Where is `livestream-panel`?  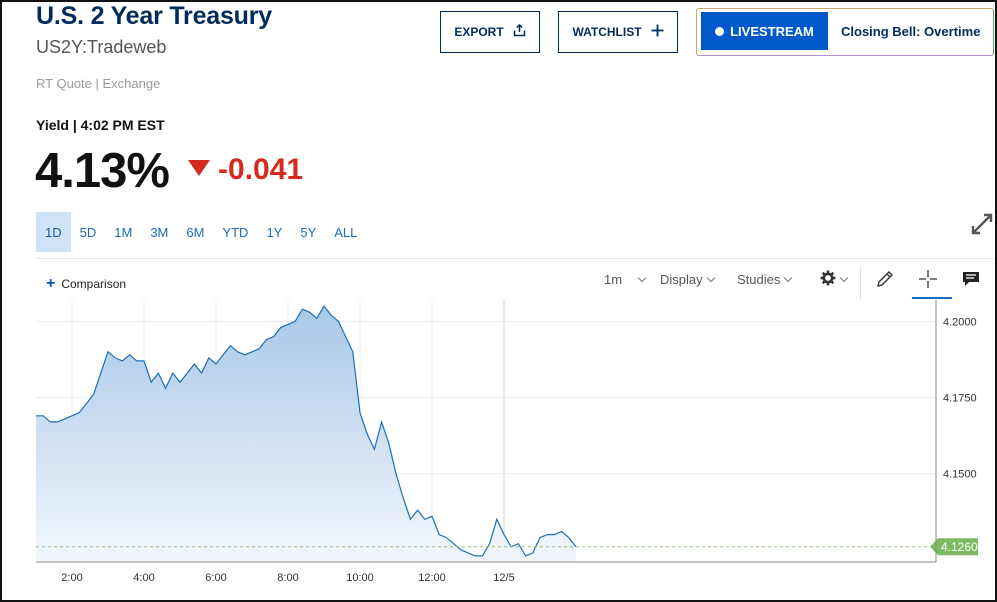 livestream-panel is located at coordinates (845, 32).